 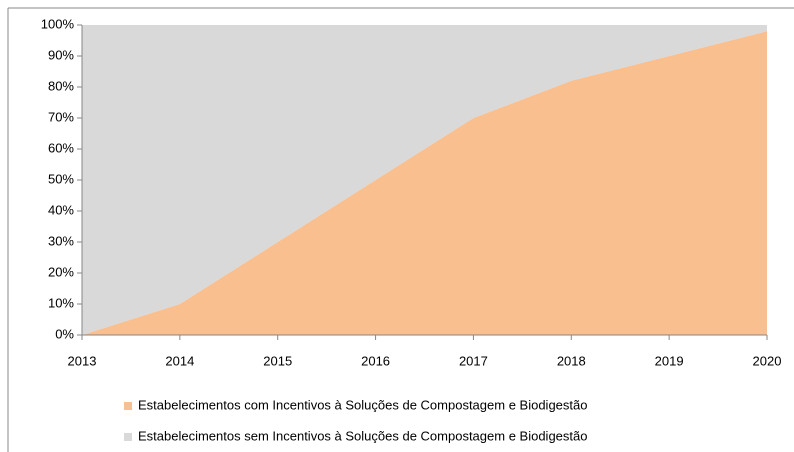 I want to click on y-tick-label: 60%, so click(x=61, y=147).